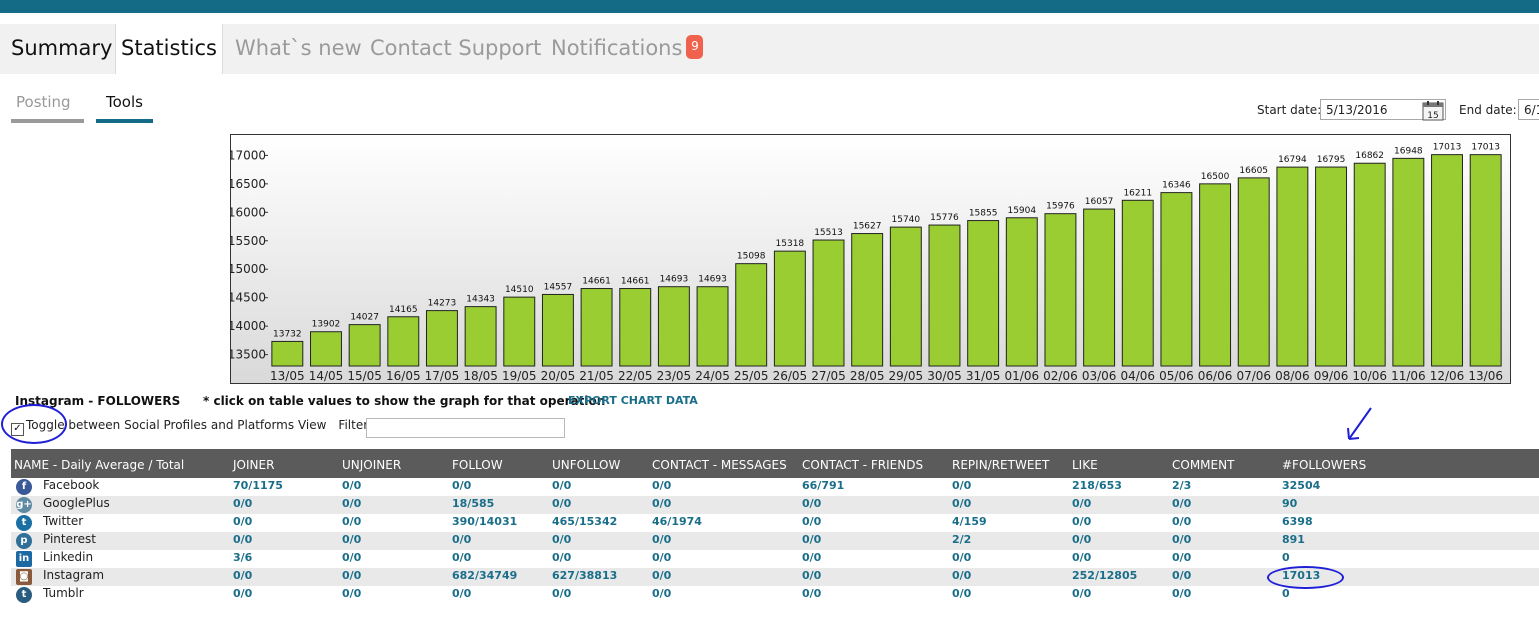 Image resolution: width=1539 pixels, height=630 pixels. What do you see at coordinates (1290, 503) in the screenshot?
I see `table-cell: 90` at bounding box center [1290, 503].